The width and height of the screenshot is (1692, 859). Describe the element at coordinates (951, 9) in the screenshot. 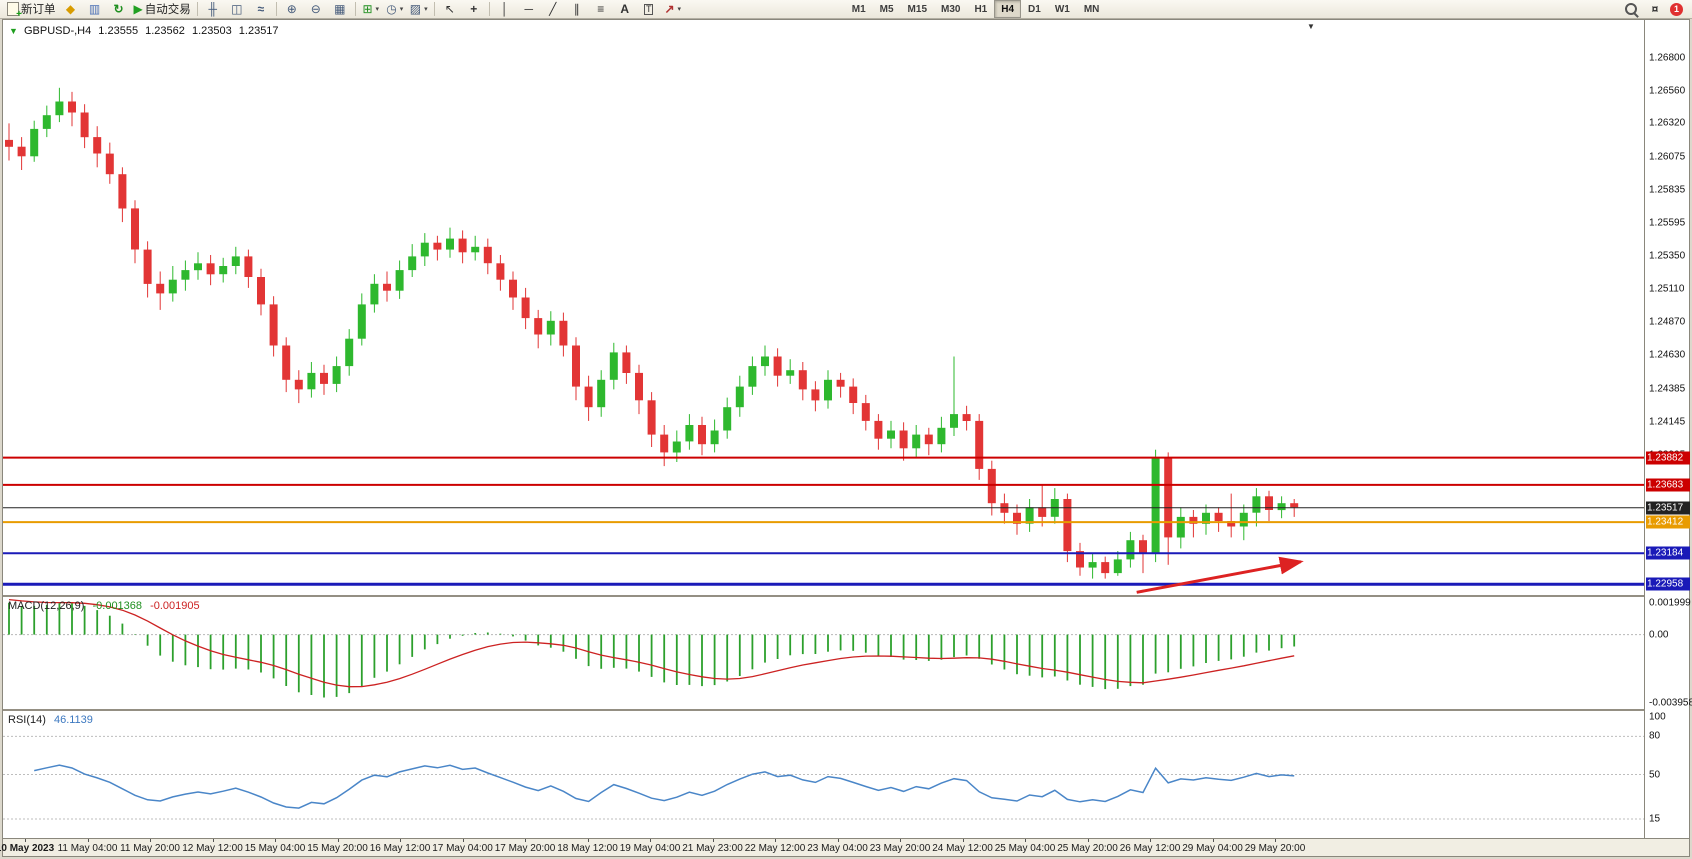

I see `timeframe-m30-button: M30` at that location.